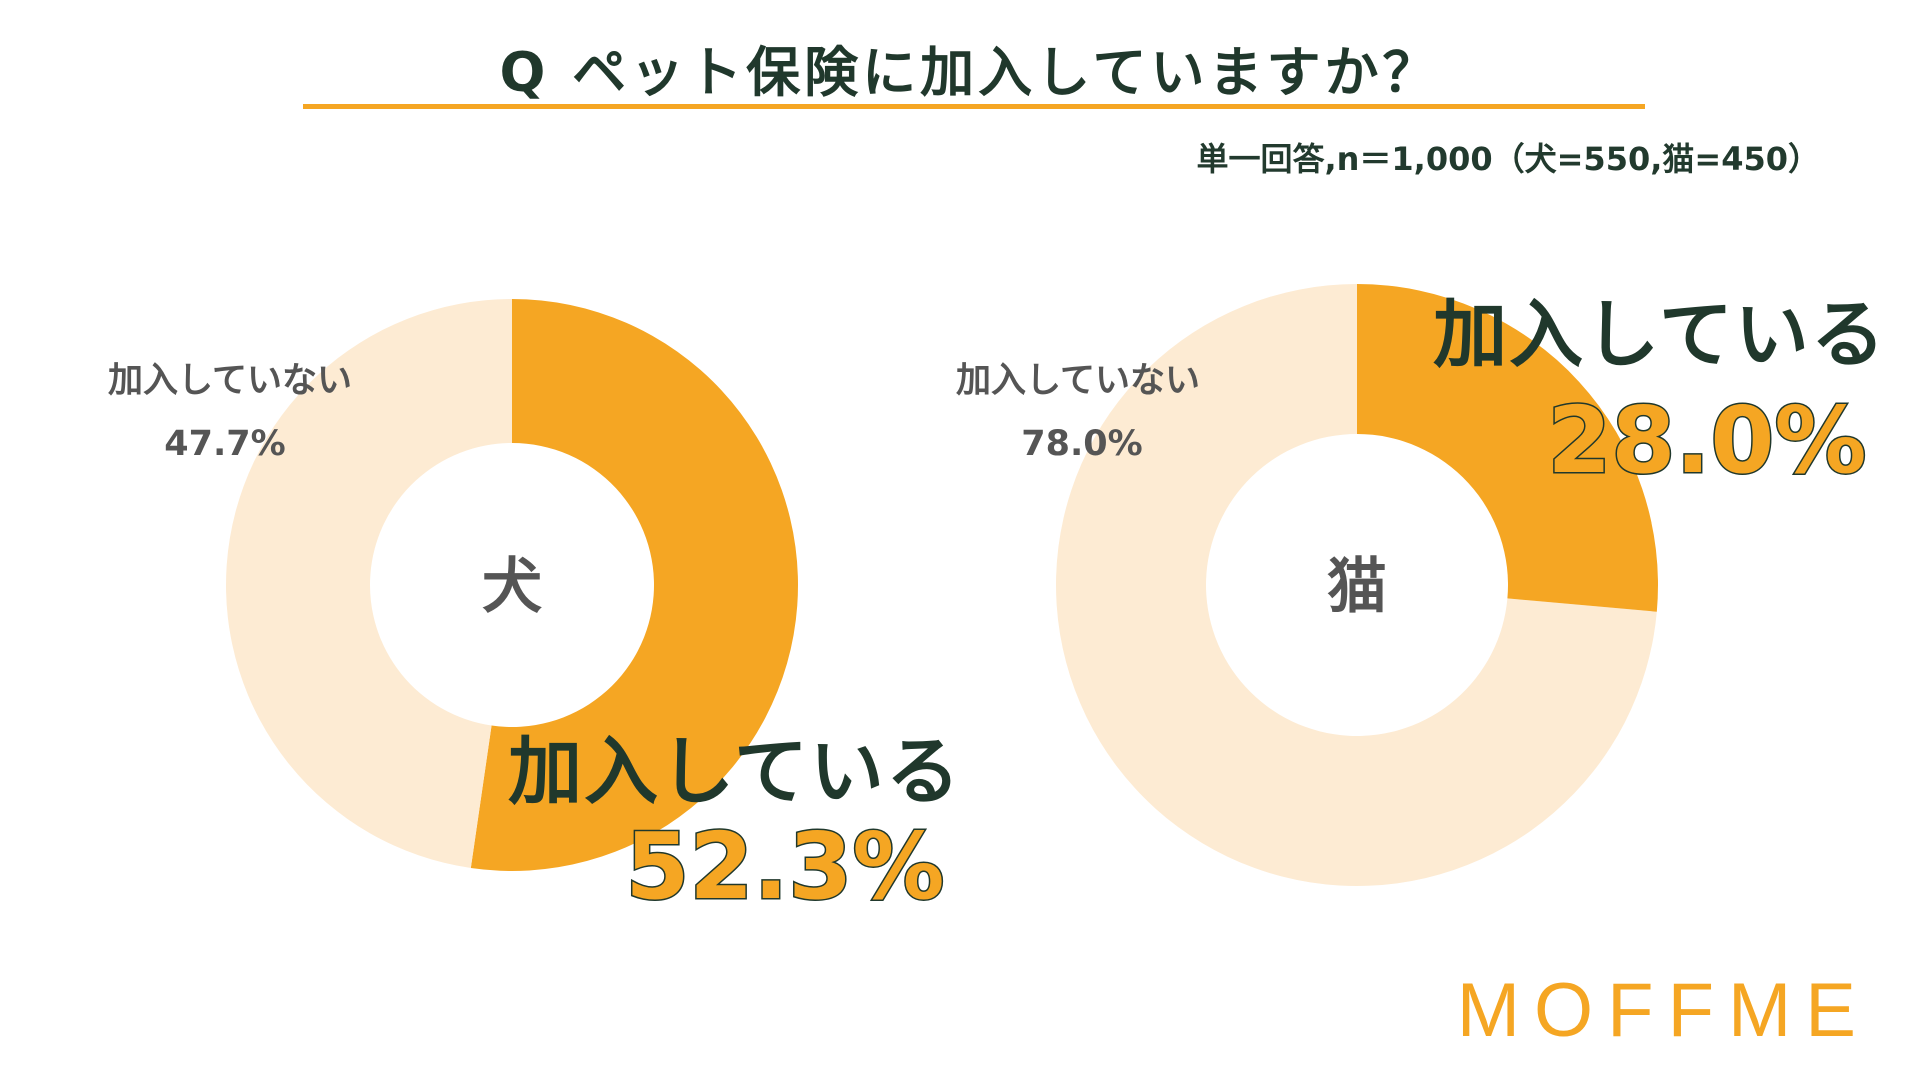 The width and height of the screenshot is (1920, 1080). What do you see at coordinates (230, 381) in the screenshot?
I see `dog-not-insured-label: 加入していない` at bounding box center [230, 381].